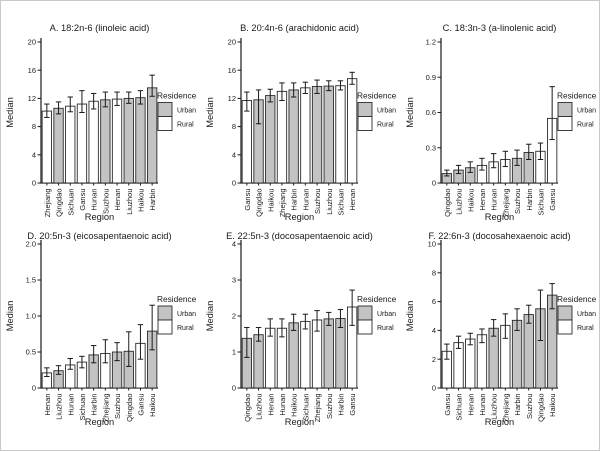 This screenshot has height=451, width=600. I want to click on y-tick-label: 6, so click(434, 301).